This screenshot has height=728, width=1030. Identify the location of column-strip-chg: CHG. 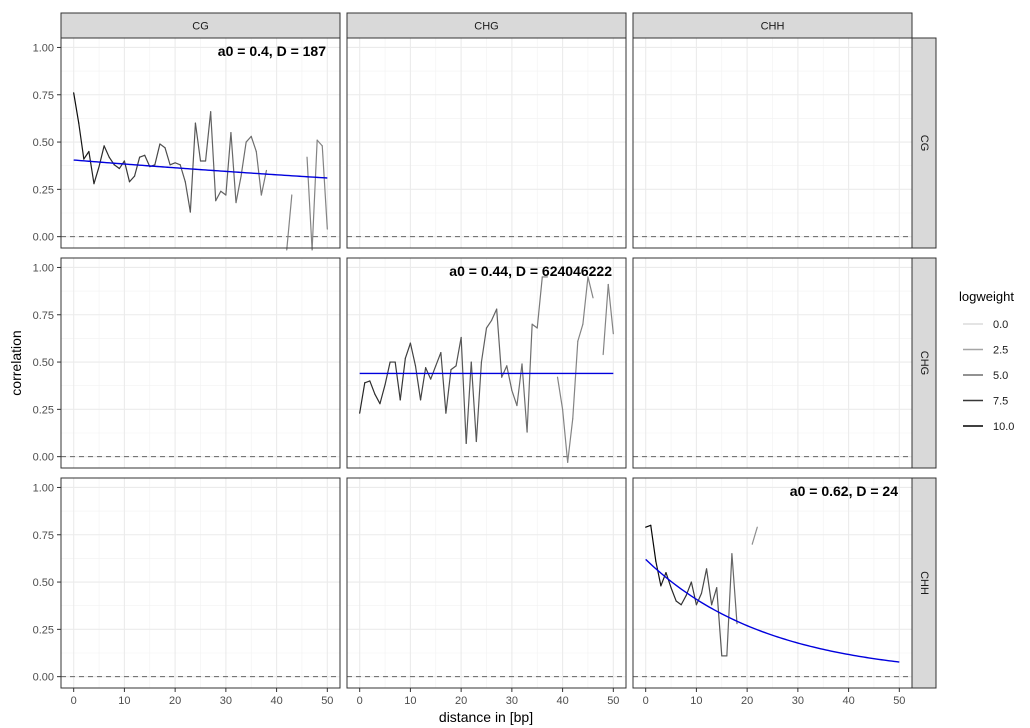
(486, 25).